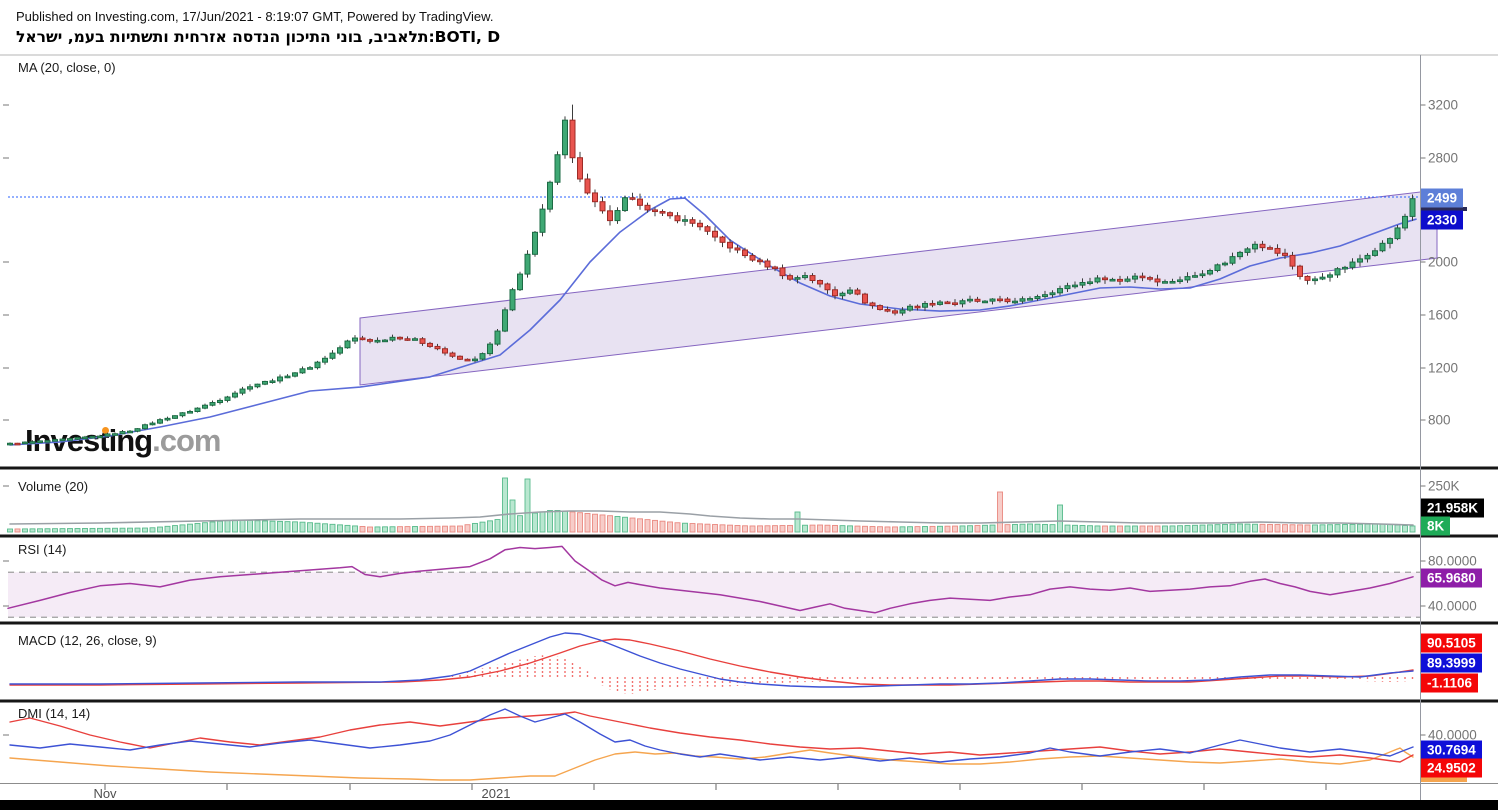  What do you see at coordinates (1453, 508) in the screenshot?
I see `axis-value-badge: 21.958K` at bounding box center [1453, 508].